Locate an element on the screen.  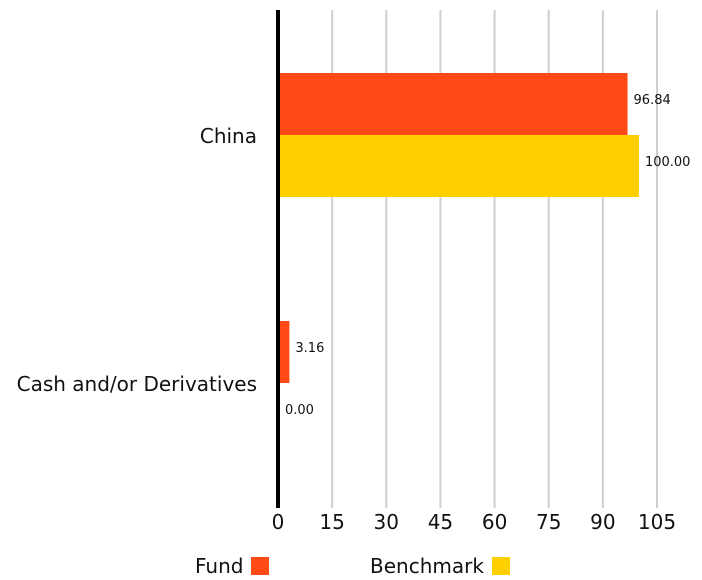
legend-label-fund: Fund is located at coordinates (219, 566).